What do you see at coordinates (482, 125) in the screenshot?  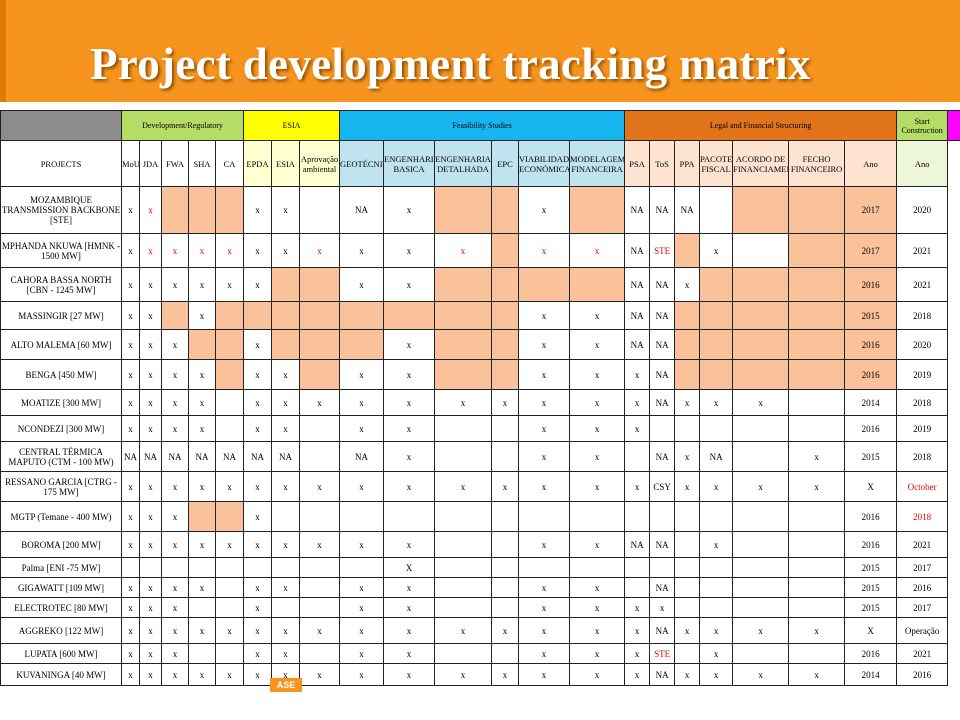 I see `group-header: Feasibility Studies` at bounding box center [482, 125].